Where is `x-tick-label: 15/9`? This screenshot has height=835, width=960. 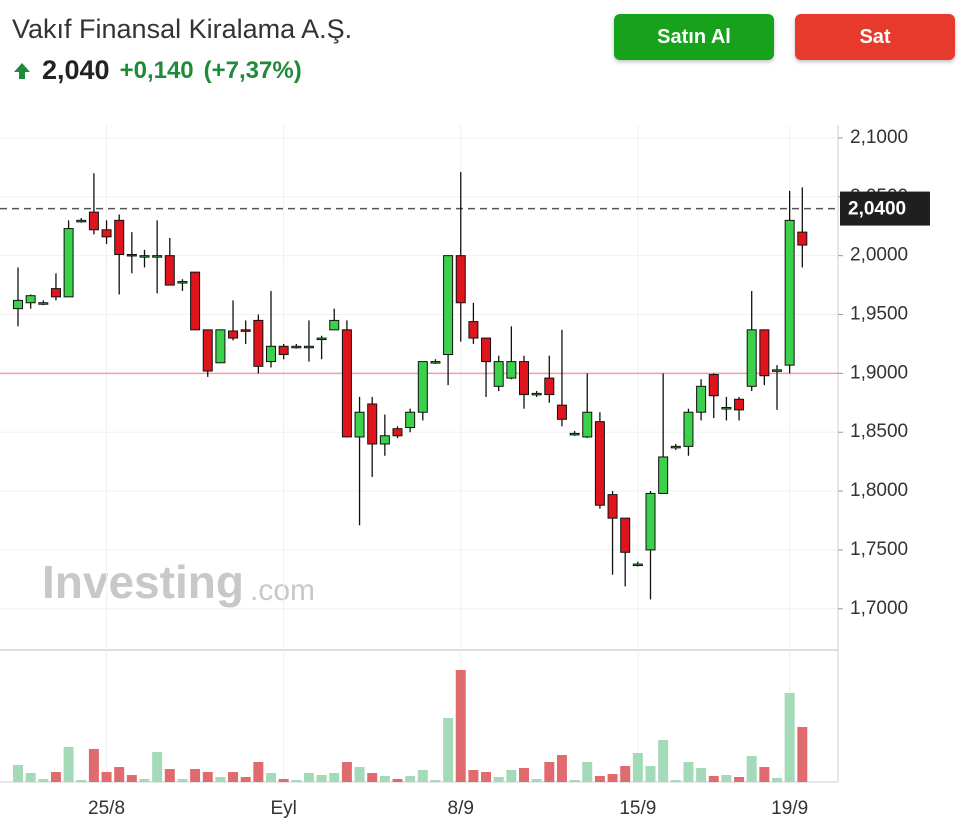
x-tick-label: 15/9 is located at coordinates (637, 808).